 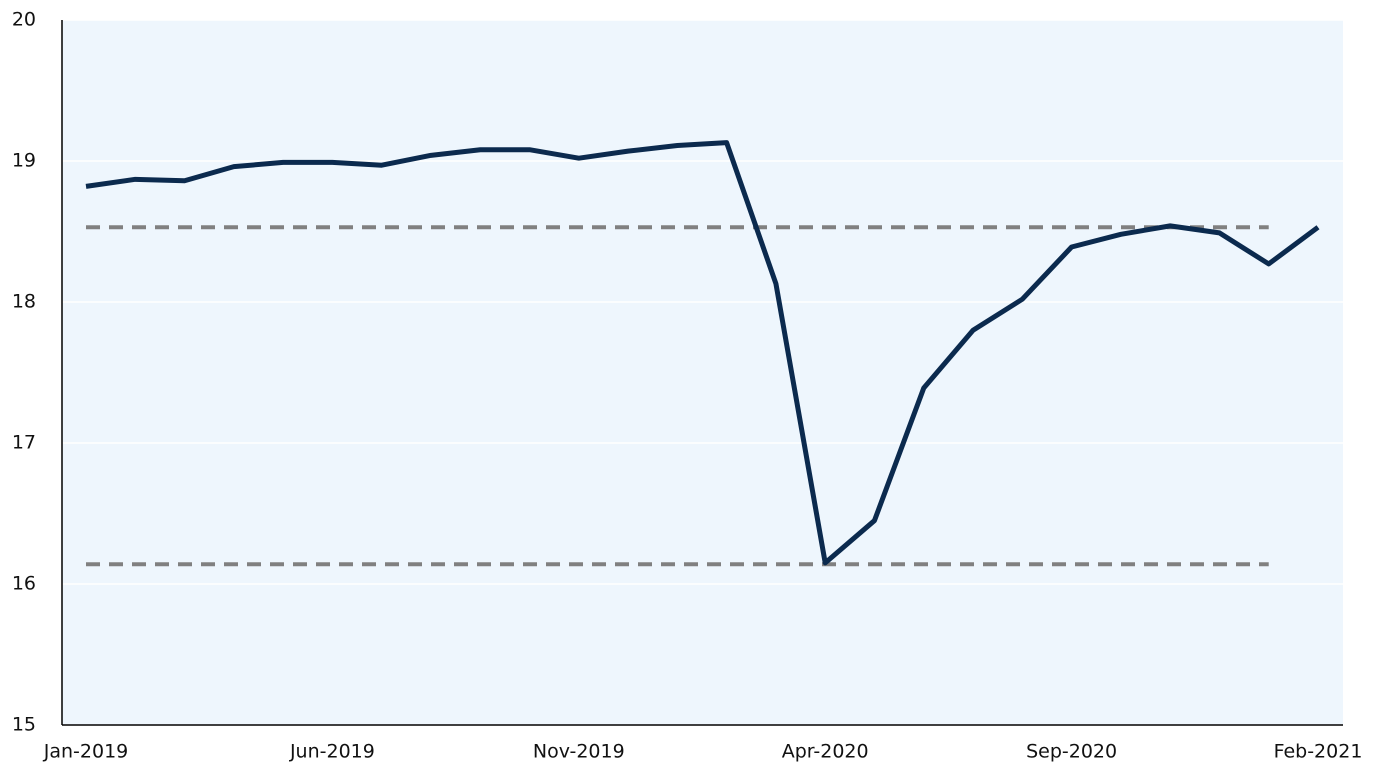 I want to click on x-tick-label: Feb-2021, so click(x=1318, y=752).